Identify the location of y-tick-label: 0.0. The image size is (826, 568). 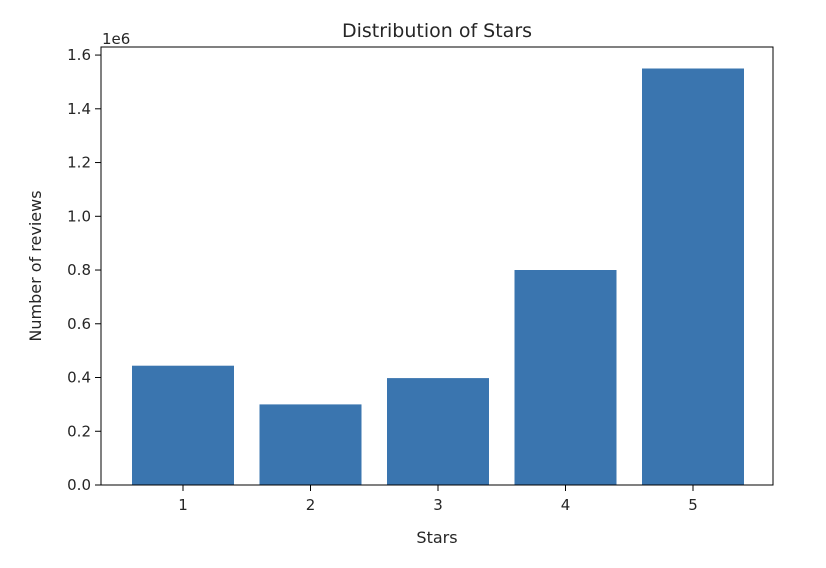
(79, 485).